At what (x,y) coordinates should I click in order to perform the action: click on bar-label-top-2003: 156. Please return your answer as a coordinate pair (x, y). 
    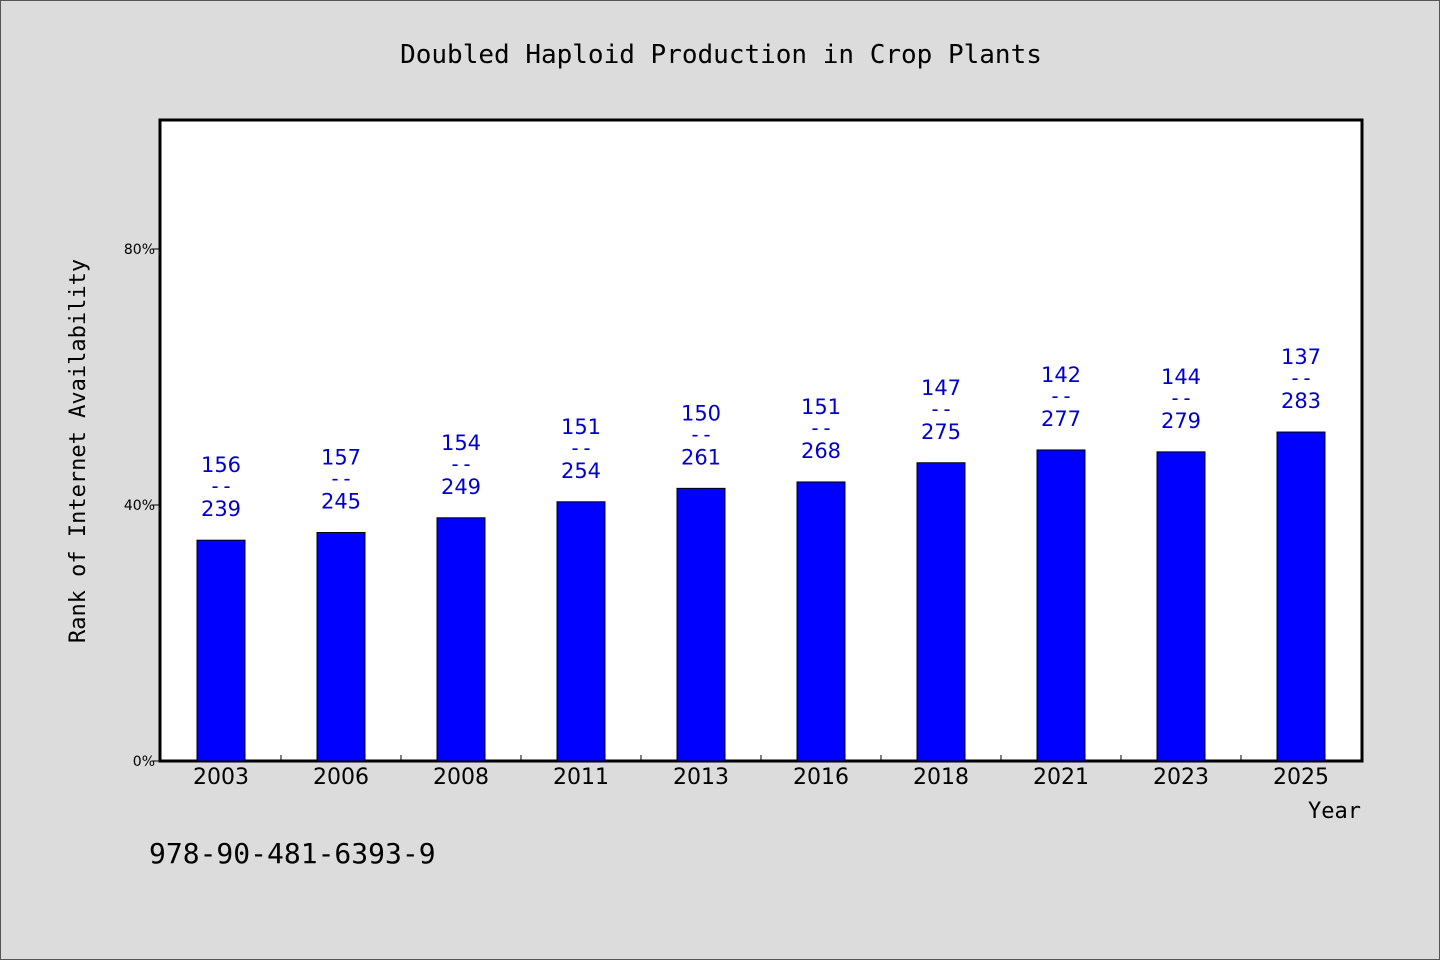
    Looking at the image, I should click on (221, 465).